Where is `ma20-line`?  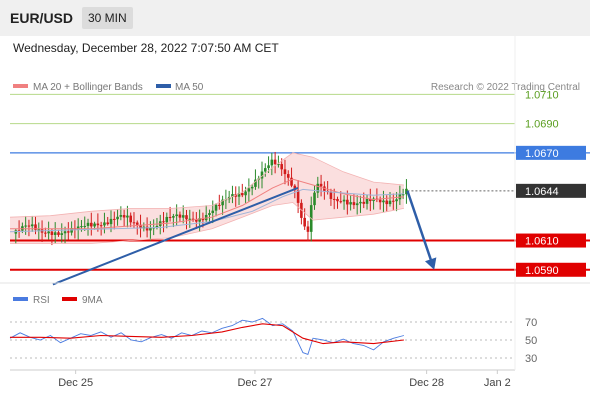
ma20-line is located at coordinates (207, 204).